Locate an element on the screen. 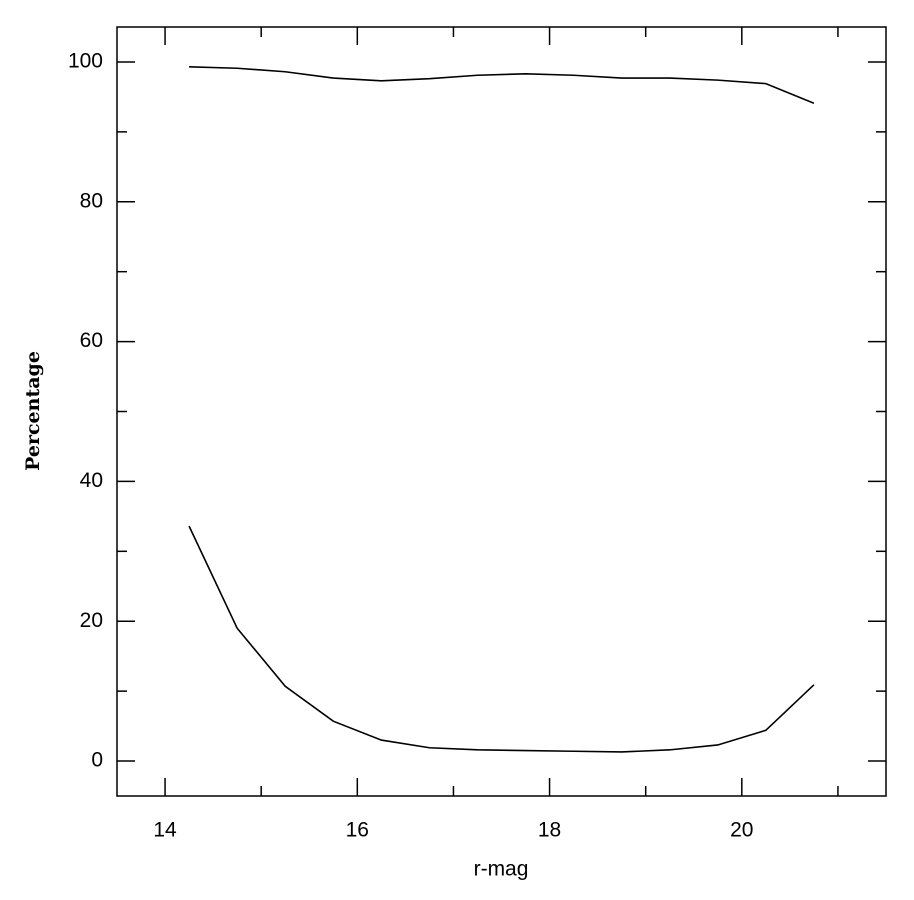 The height and width of the screenshot is (900, 914). y-tick-label: 0 is located at coordinates (97, 760).